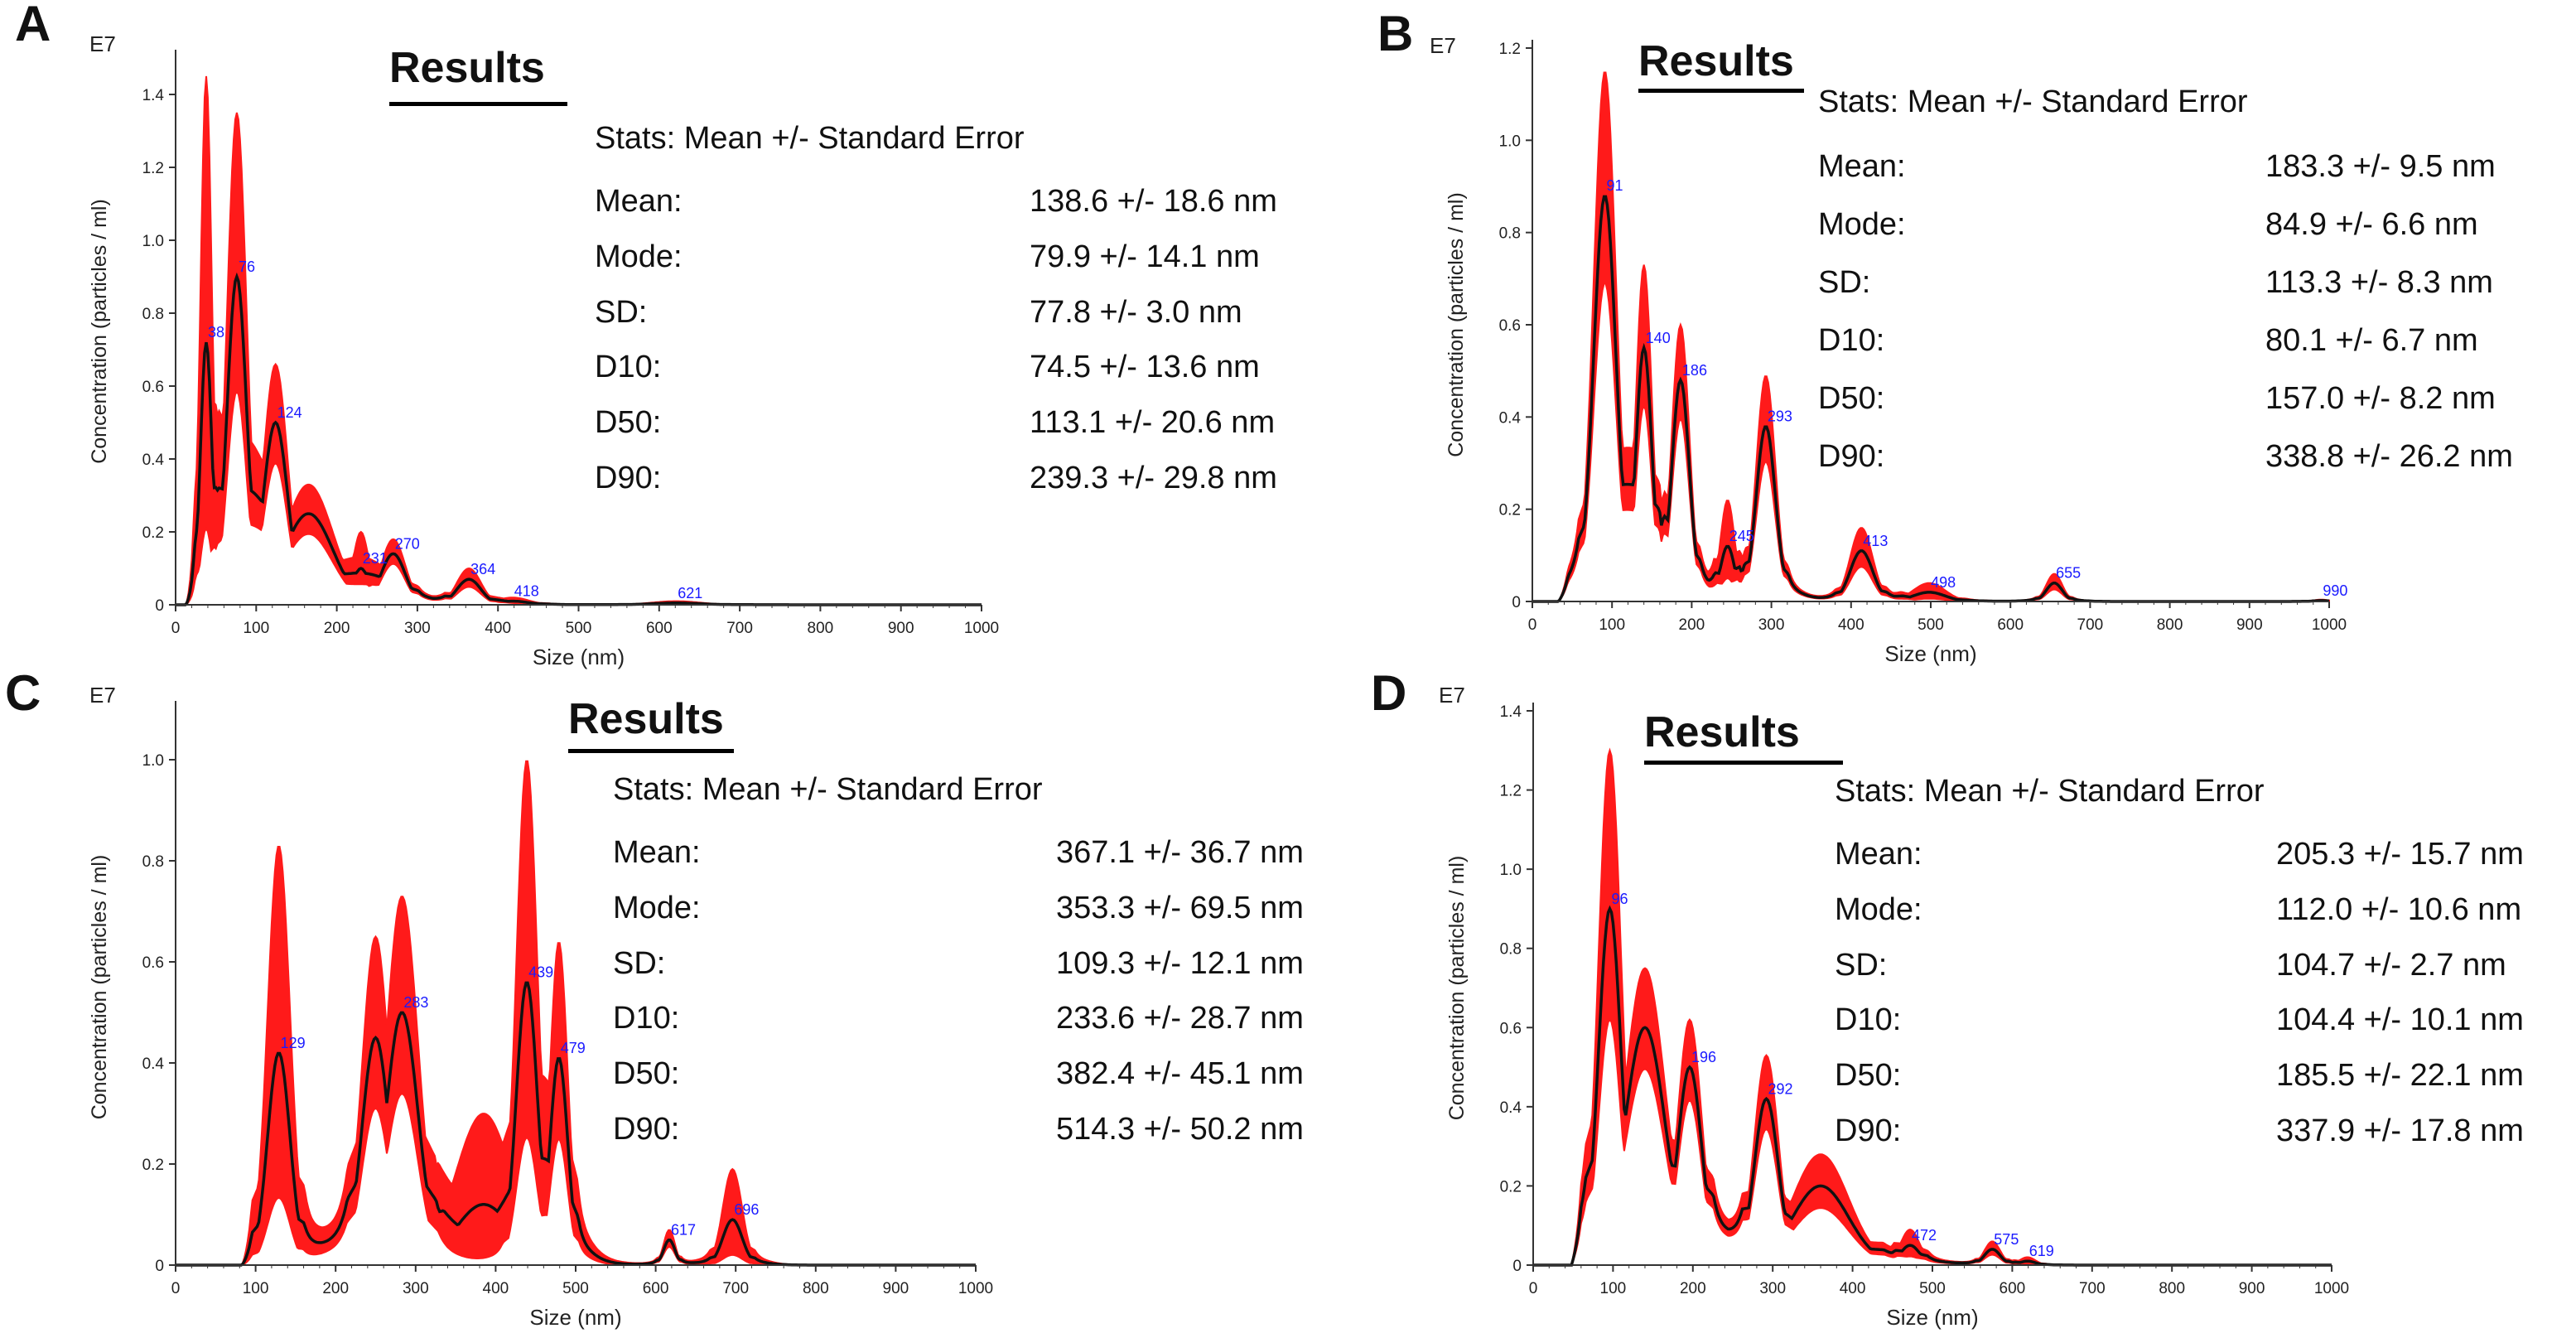  What do you see at coordinates (2380, 398) in the screenshot?
I see `stats-value: 157.0 +/- 8.2 nm` at bounding box center [2380, 398].